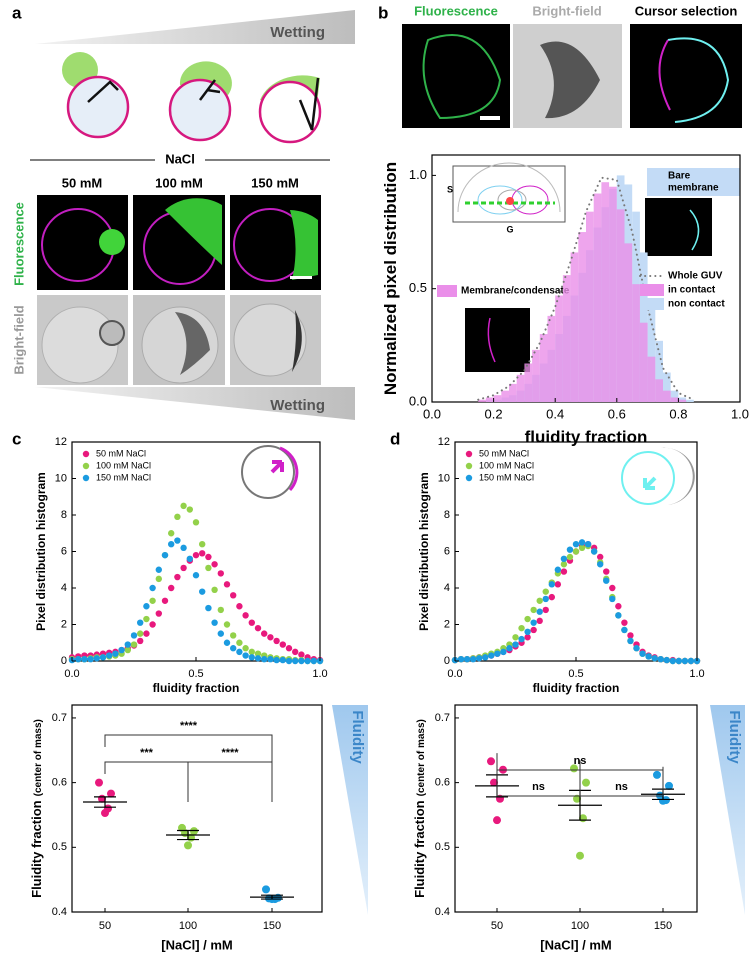  I want to click on panel-label: b, so click(383, 12).